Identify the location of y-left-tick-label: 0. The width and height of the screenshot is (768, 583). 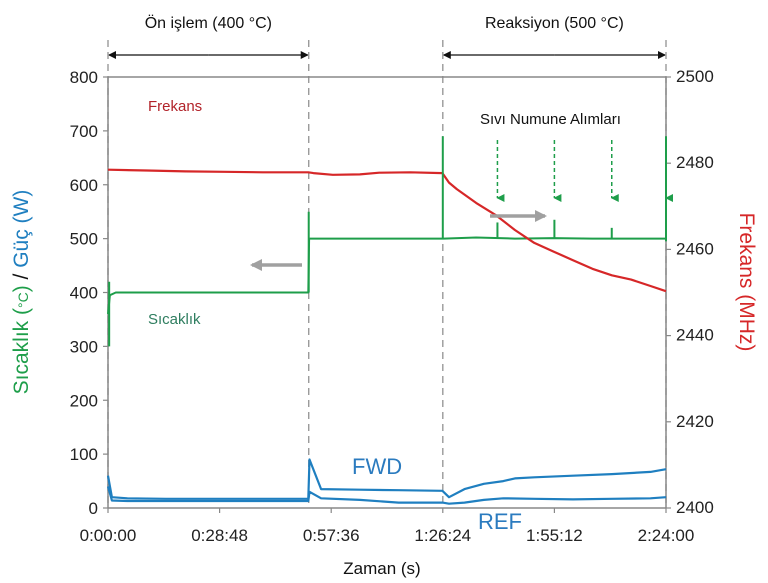
(93, 508).